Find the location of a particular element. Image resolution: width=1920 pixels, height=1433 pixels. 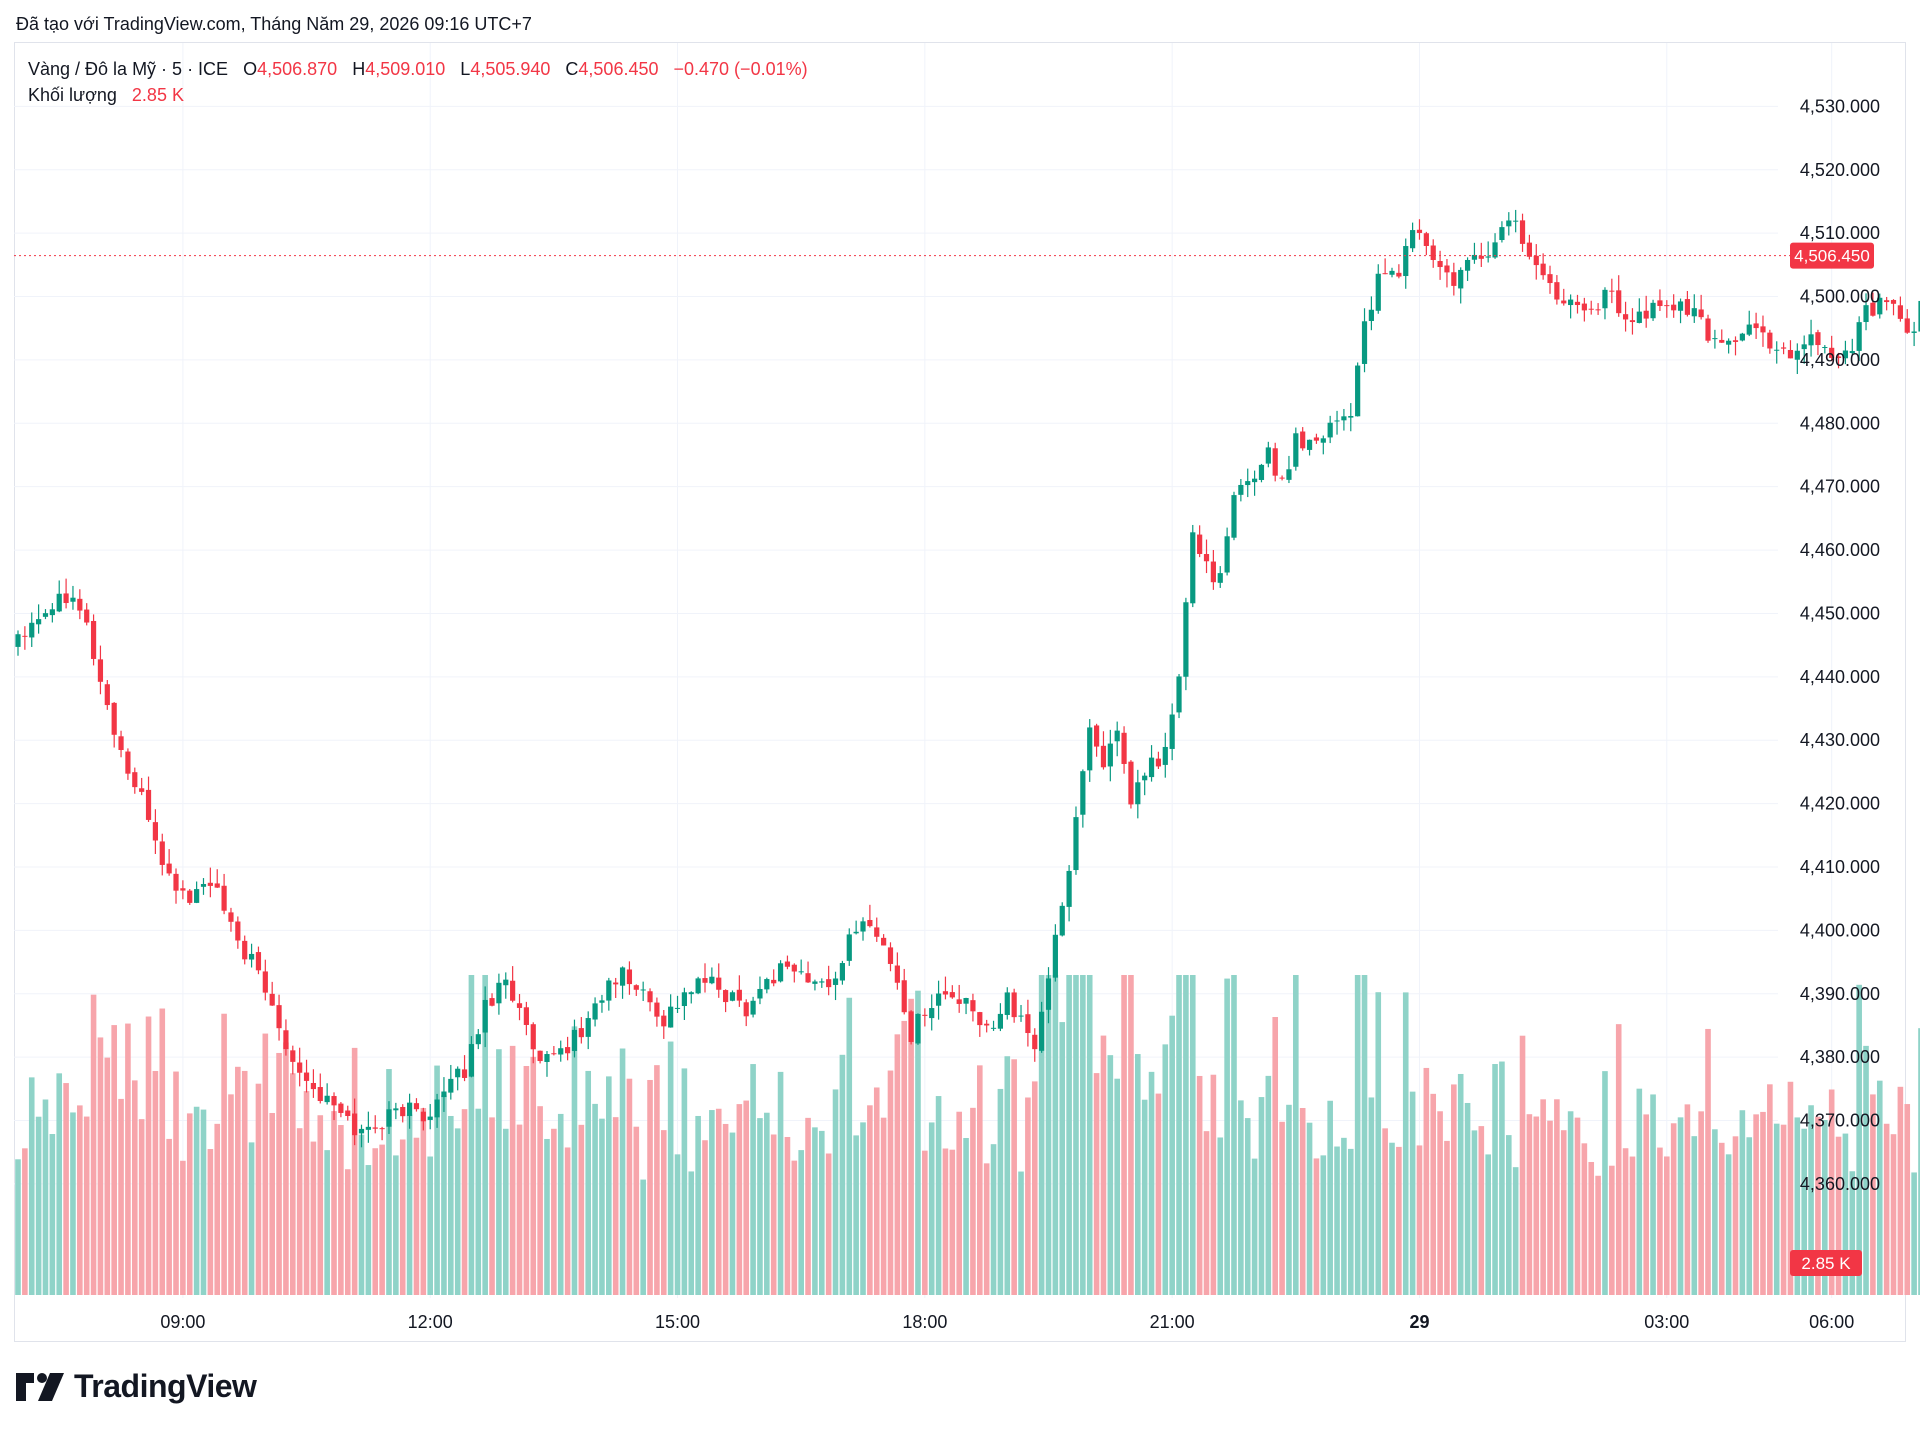

symbol-title: Vàng / Đô la Mỹ · 5 · ICE is located at coordinates (128, 69).